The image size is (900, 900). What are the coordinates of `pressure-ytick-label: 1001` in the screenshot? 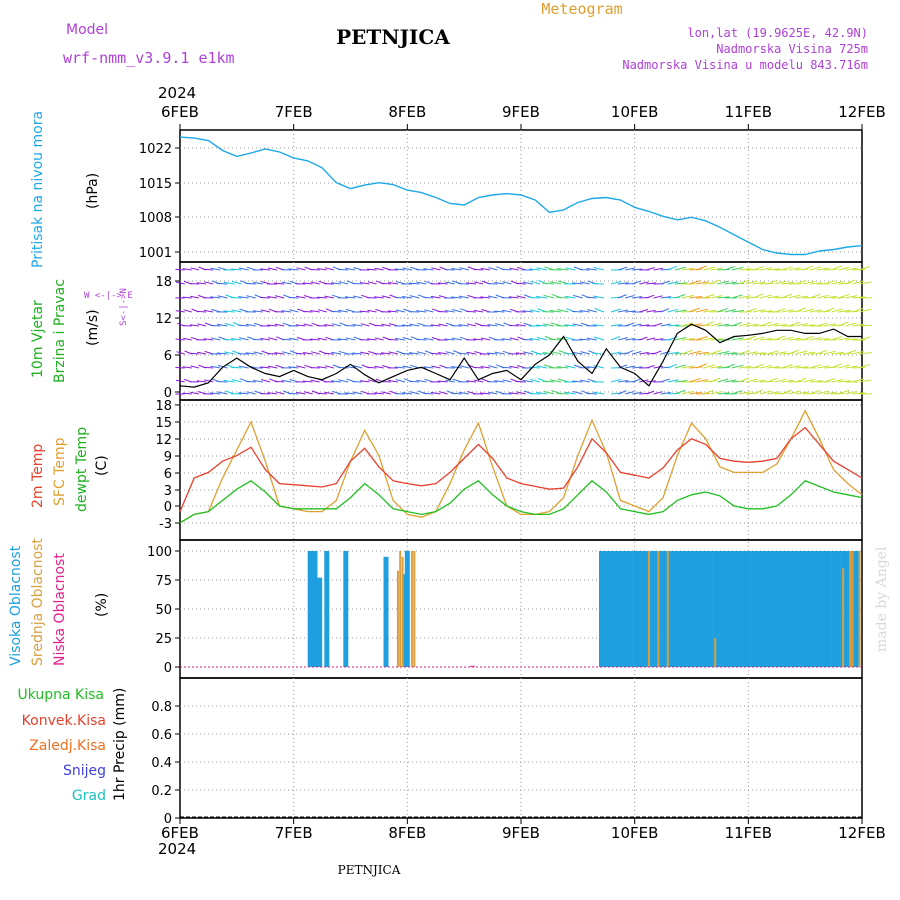 It's located at (155, 253).